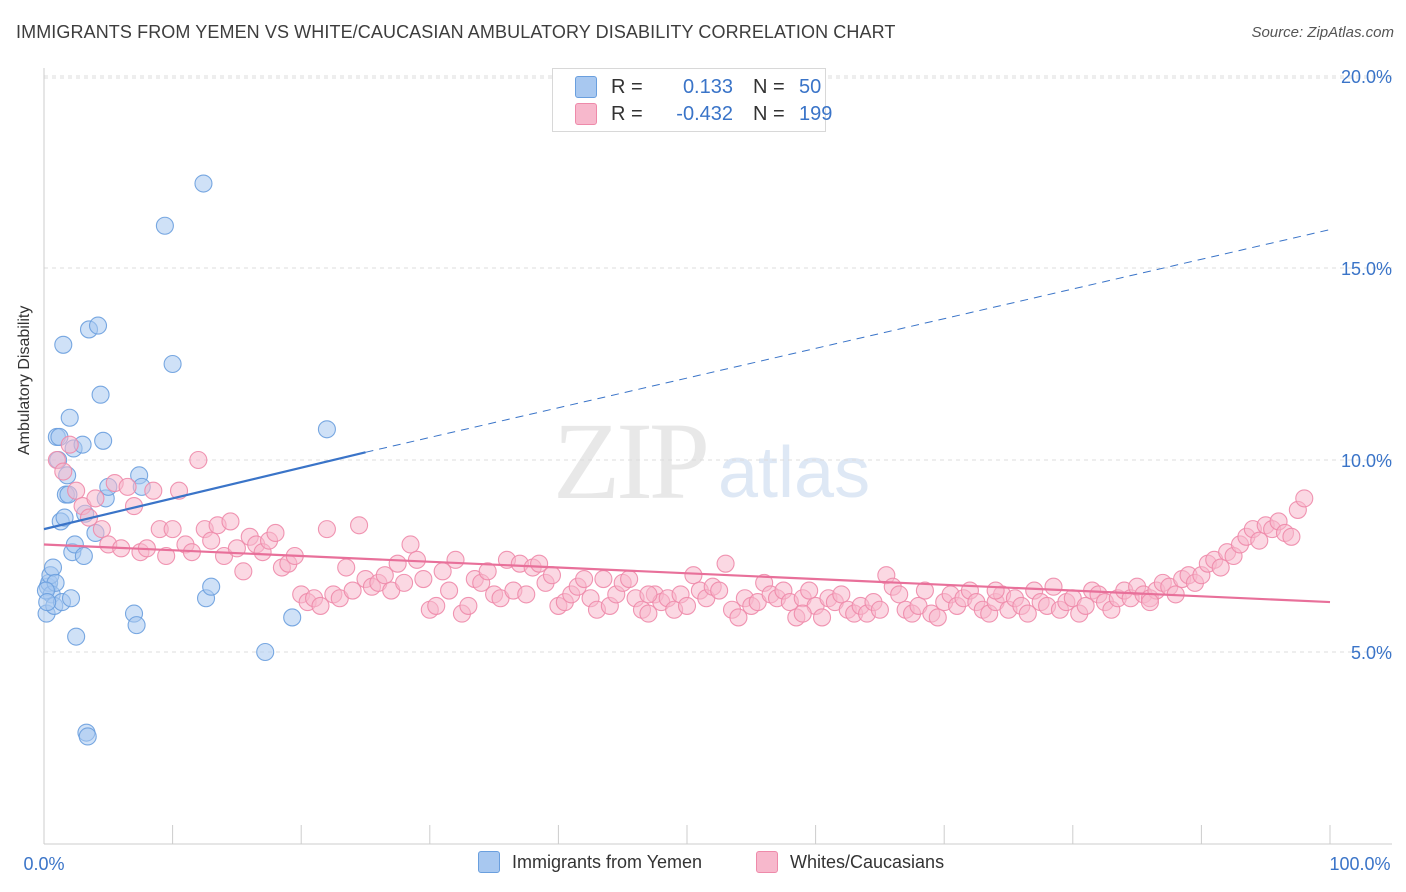  Describe the element at coordinates (707, 86) in the screenshot. I see `legend-r-value: 0.133` at that location.